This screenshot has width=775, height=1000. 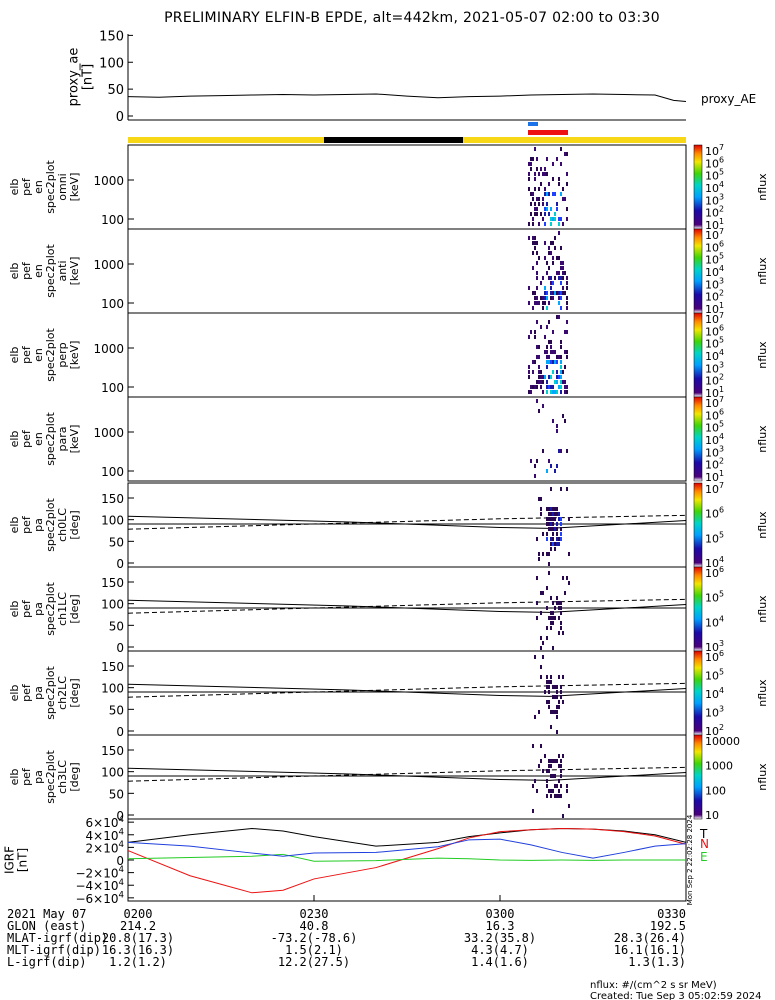 I want to click on axis-label-line: ch3LC, so click(x=62, y=777).